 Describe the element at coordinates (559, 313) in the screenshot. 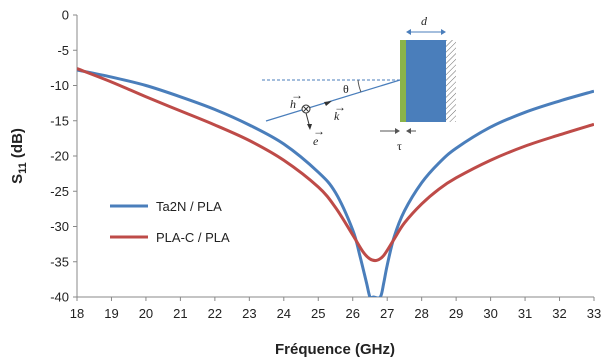

I see `x-tick-label: 32` at that location.